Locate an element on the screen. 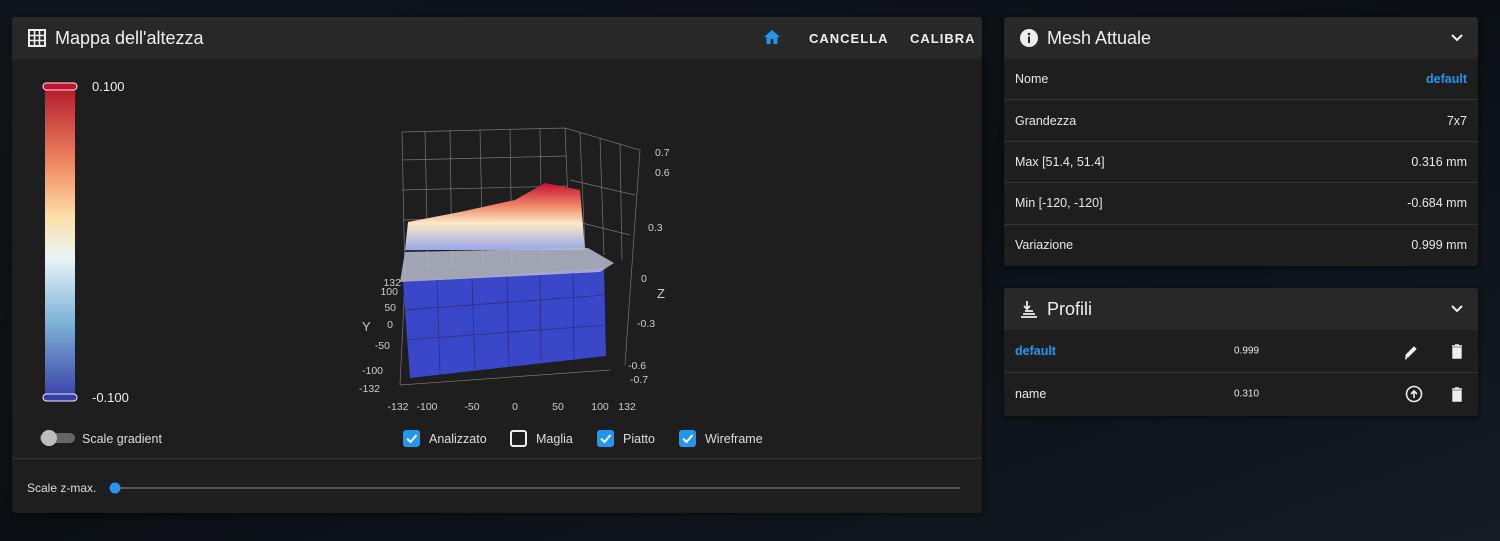  mesh-key: Nome is located at coordinates (1032, 79).